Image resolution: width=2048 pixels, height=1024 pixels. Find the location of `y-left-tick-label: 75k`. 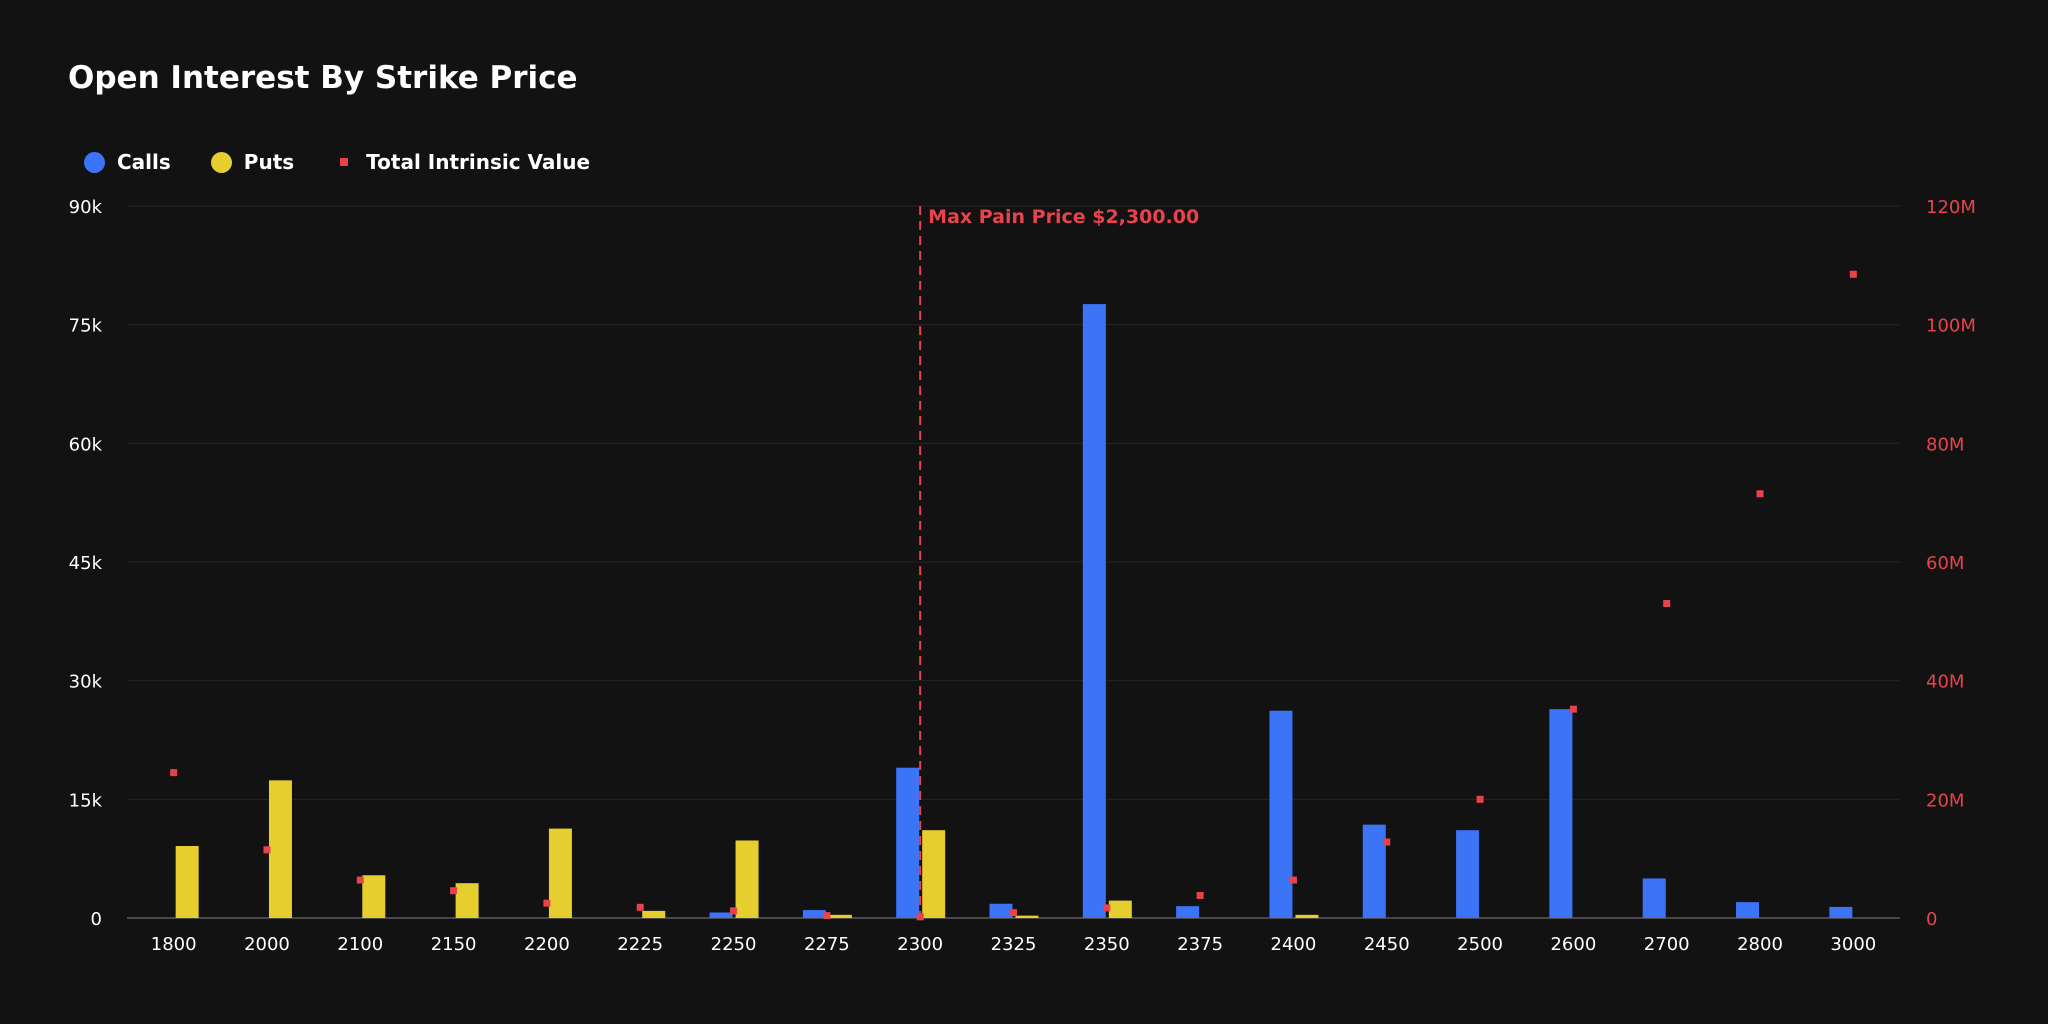

y-left-tick-label: 75k is located at coordinates (86, 326).